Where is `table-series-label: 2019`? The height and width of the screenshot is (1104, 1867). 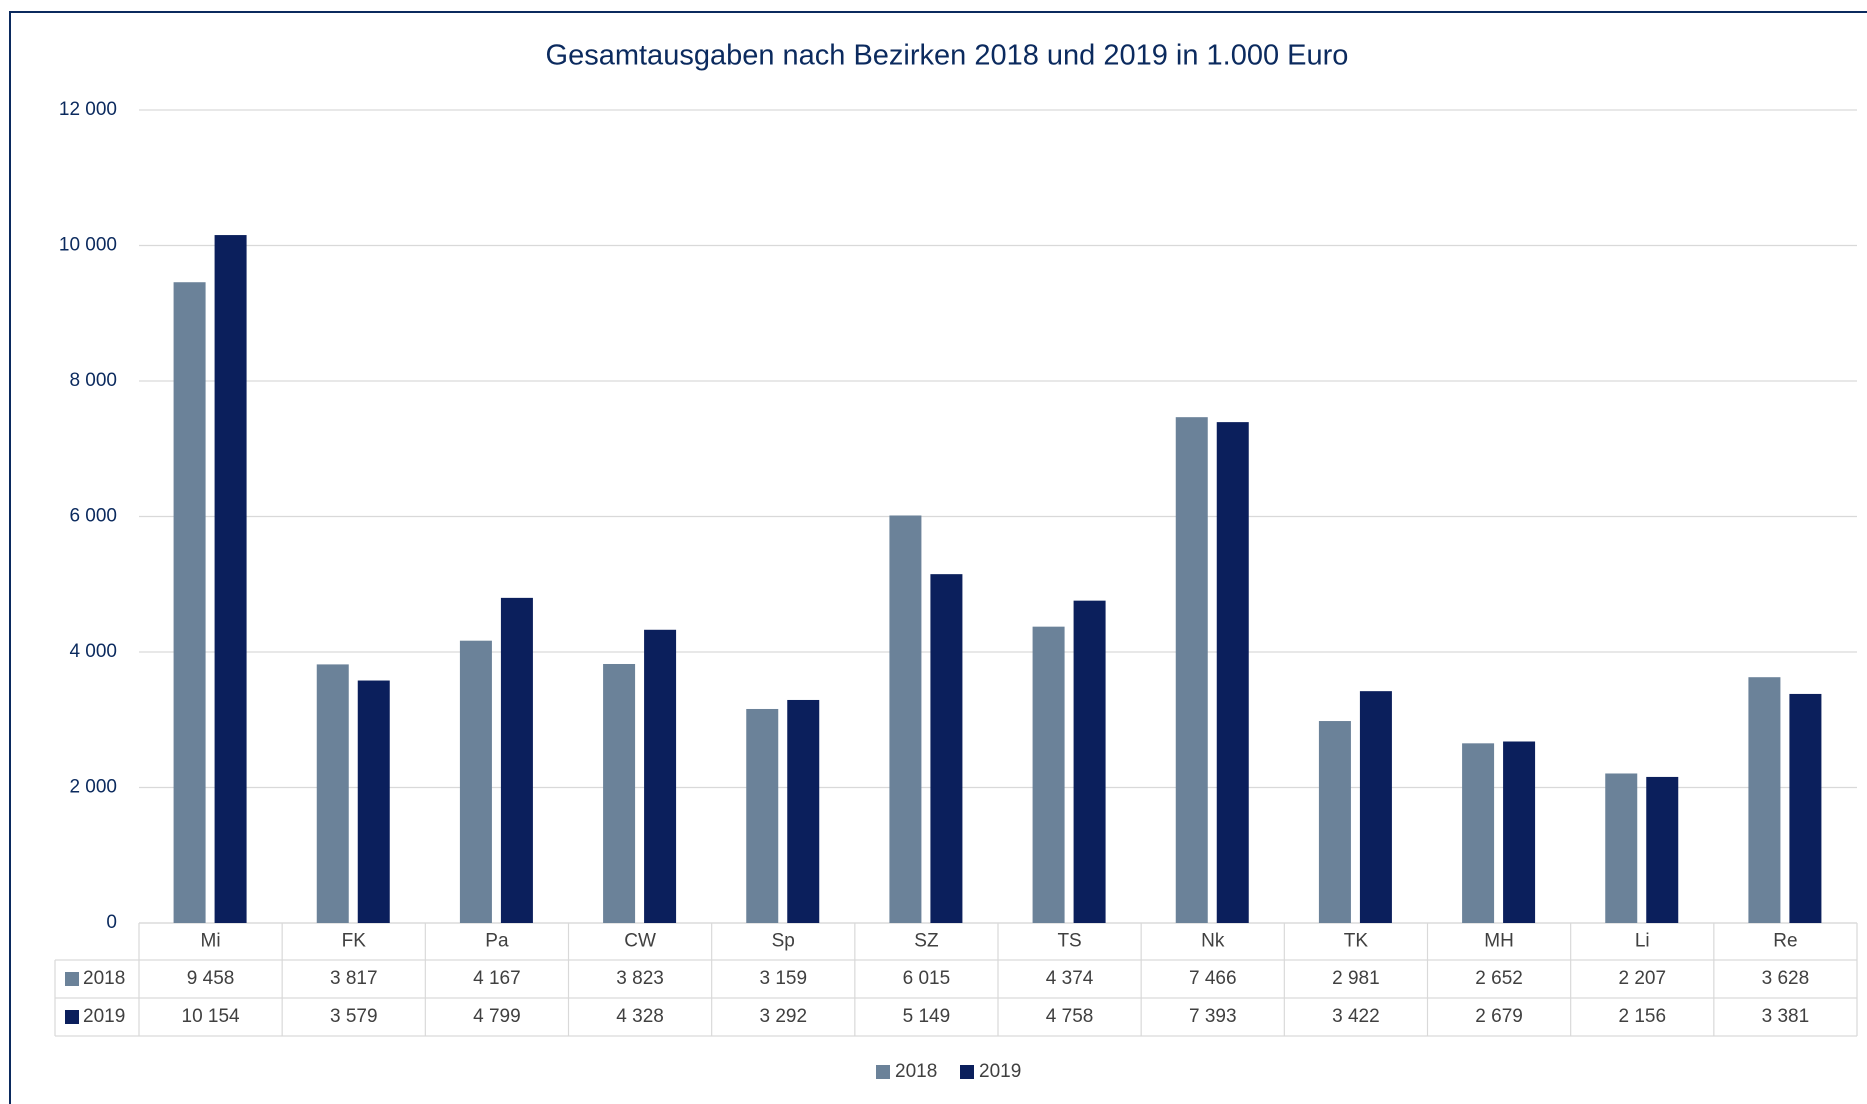 table-series-label: 2019 is located at coordinates (104, 1016).